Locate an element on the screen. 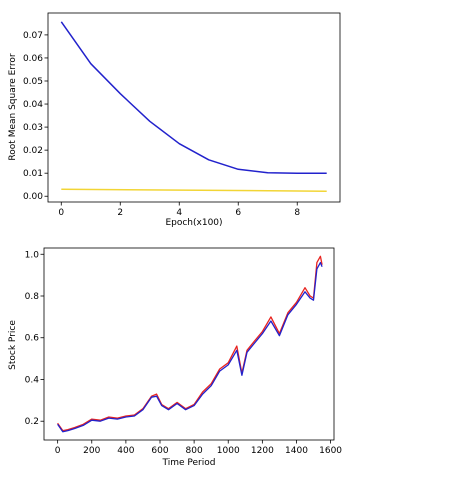 This screenshot has width=474, height=480. bottom-x-tick-label: 200 is located at coordinates (91, 451).